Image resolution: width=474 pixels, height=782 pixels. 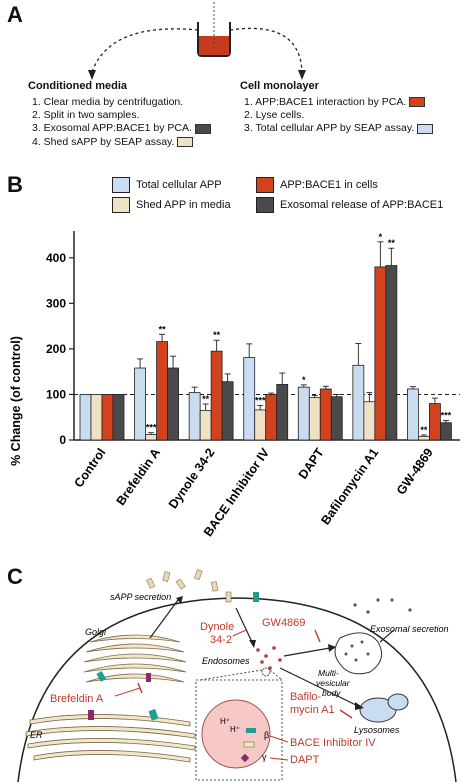 What do you see at coordinates (274, 115) in the screenshot?
I see `cl-step-2: 2. Lyse cells.` at bounding box center [274, 115].